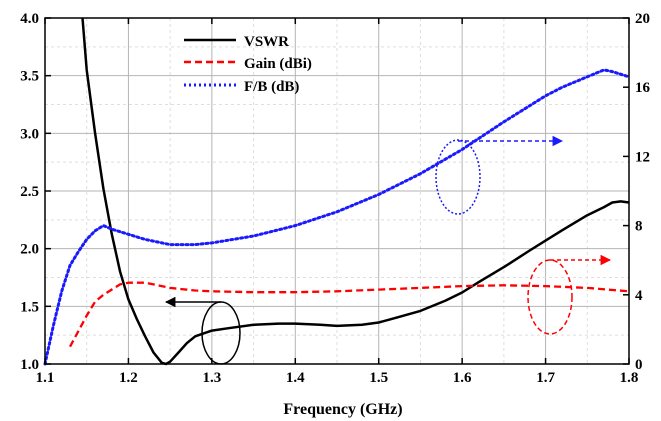  What do you see at coordinates (29, 19) in the screenshot?
I see `y-left-tick-label: 4.0` at bounding box center [29, 19].